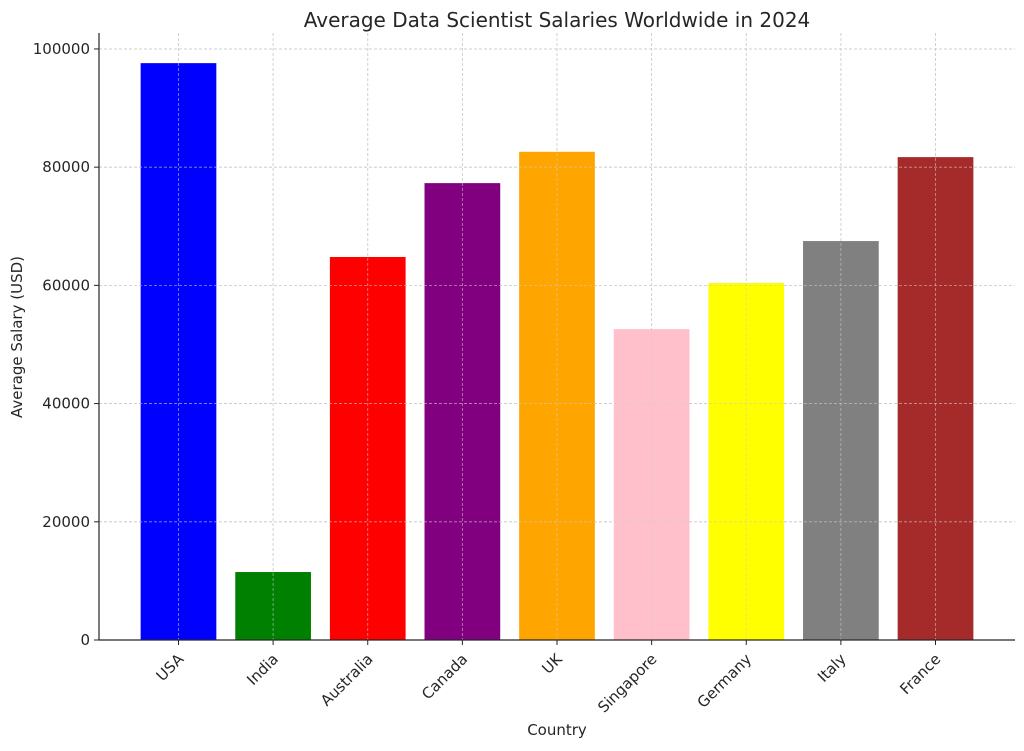 The width and height of the screenshot is (1024, 751). Describe the element at coordinates (746, 461) in the screenshot. I see `bar-germany` at that location.